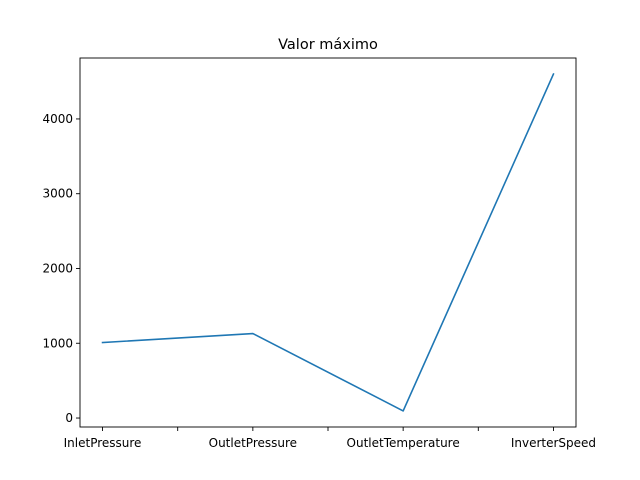  I want to click on y-tick-label-3: 3000, so click(57, 194).